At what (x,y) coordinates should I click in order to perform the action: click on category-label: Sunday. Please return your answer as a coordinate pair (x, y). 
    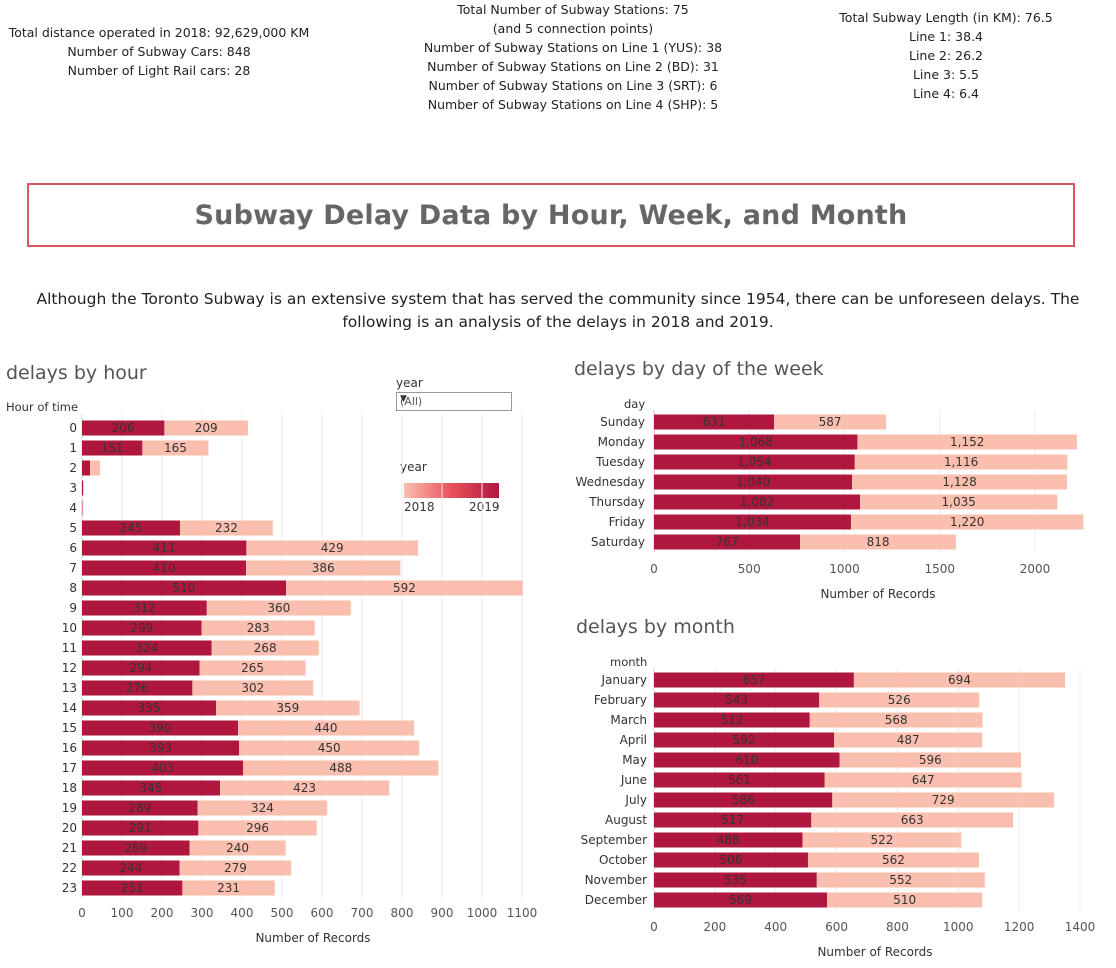
    Looking at the image, I should click on (622, 422).